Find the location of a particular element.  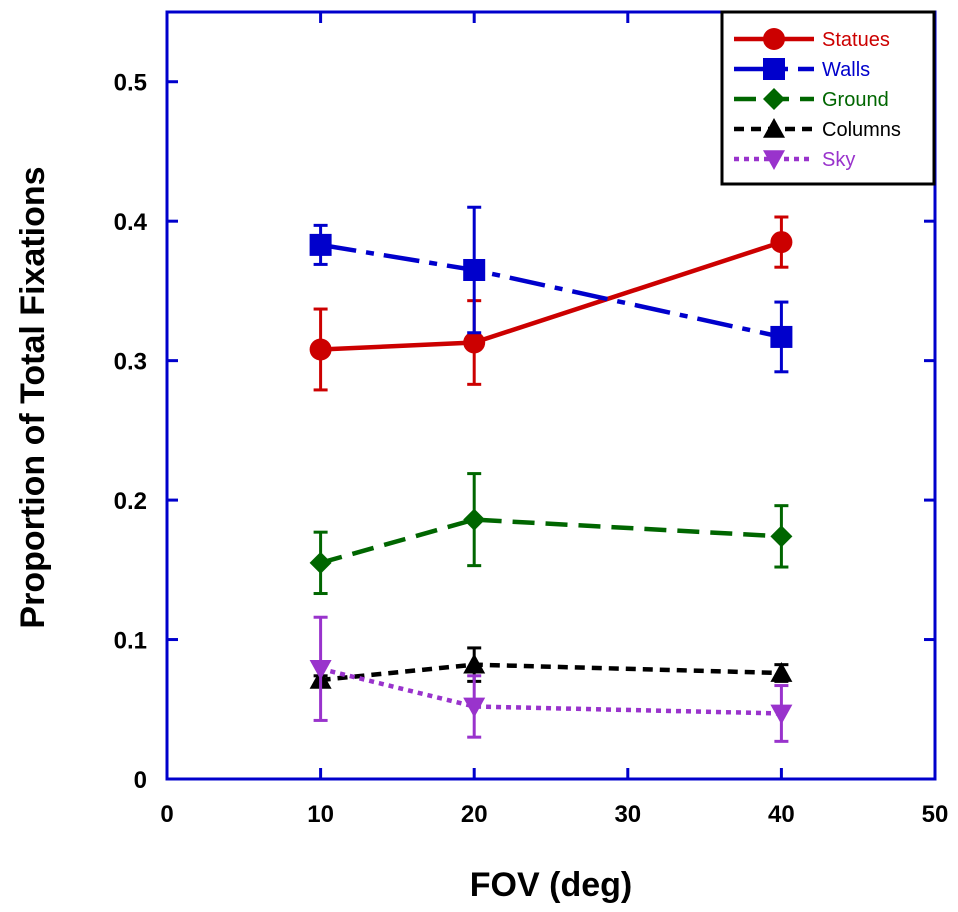

x-tick-label: 20 is located at coordinates (474, 814).